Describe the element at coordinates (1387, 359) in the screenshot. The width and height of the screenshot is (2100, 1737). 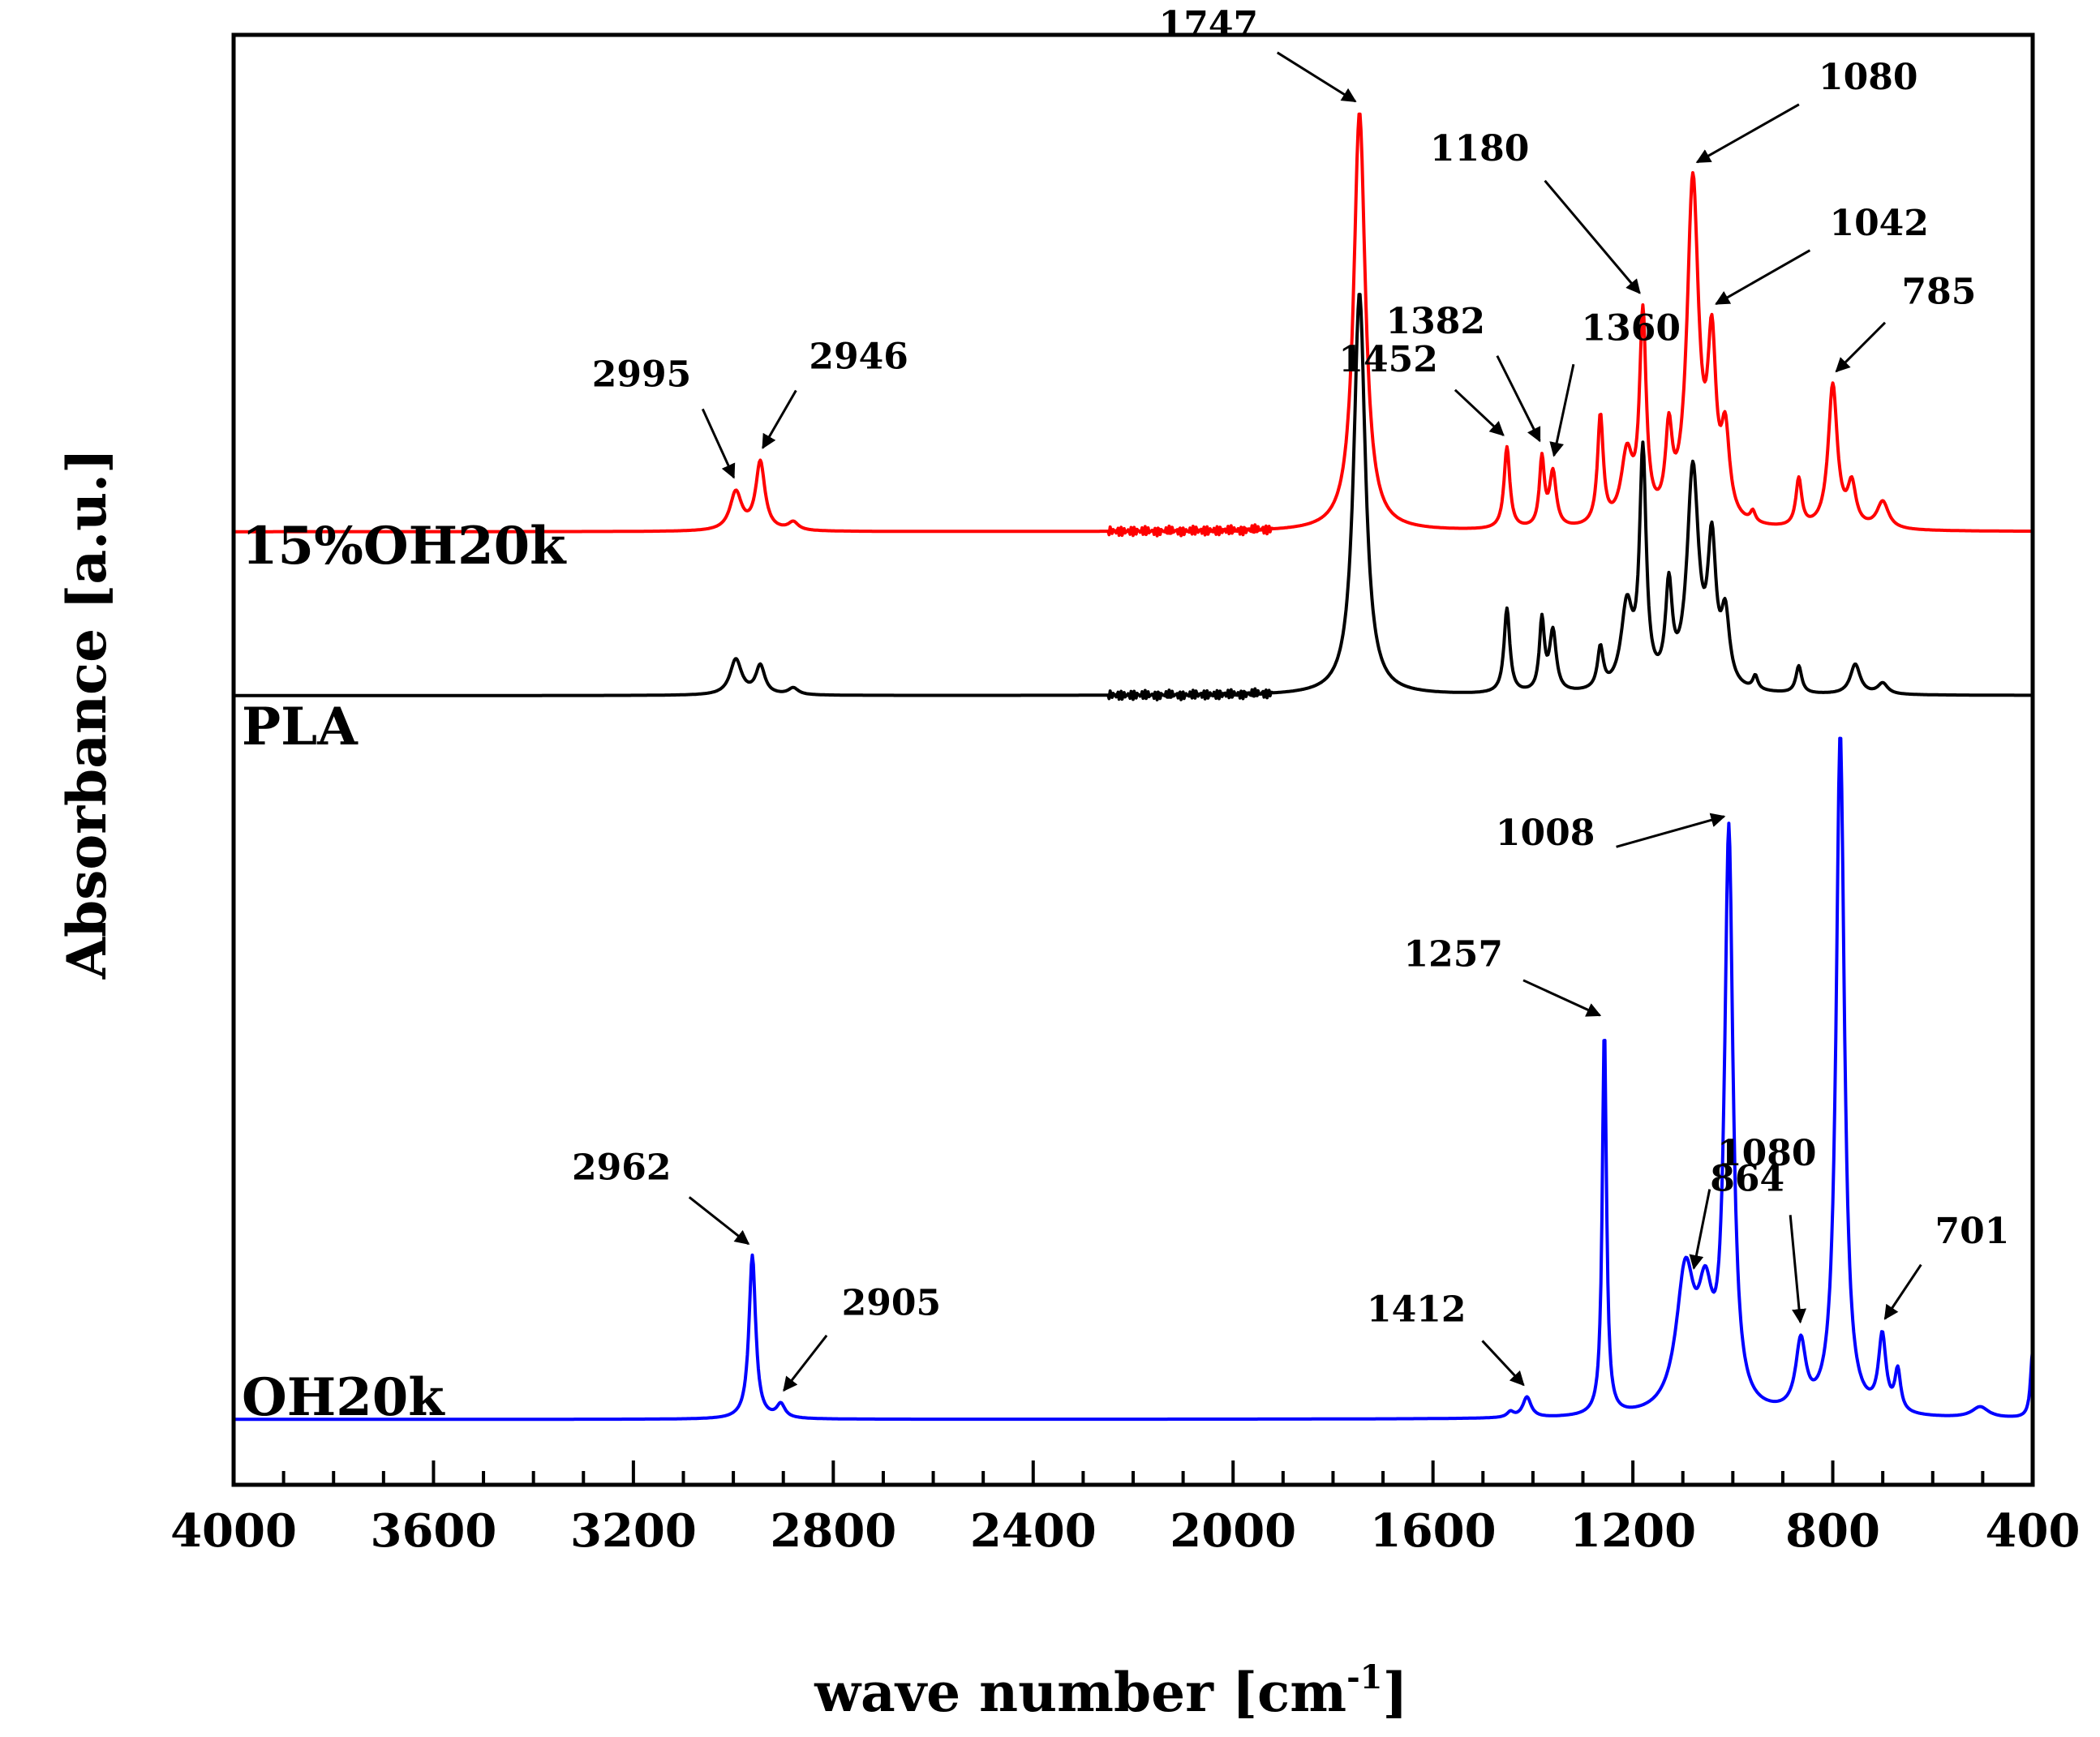
I see `annotation-label: 1452` at that location.